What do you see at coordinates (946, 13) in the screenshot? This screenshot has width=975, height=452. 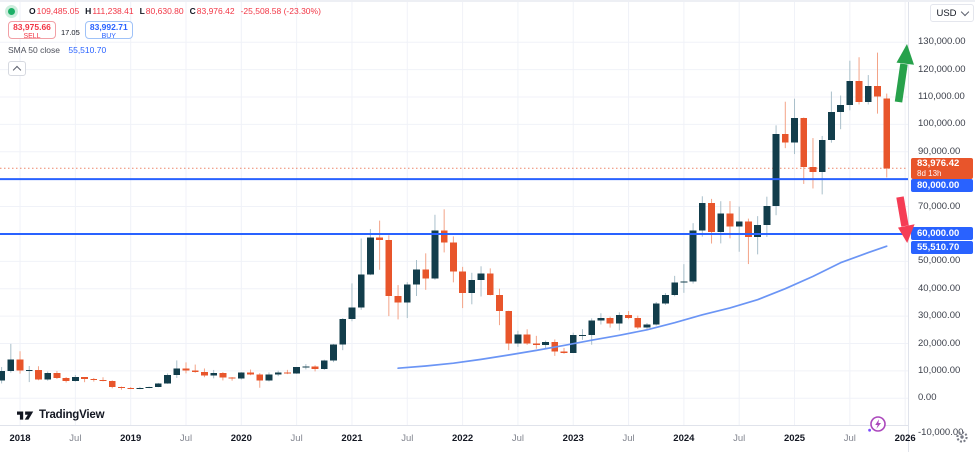 I see `currency-label: USD` at bounding box center [946, 13].